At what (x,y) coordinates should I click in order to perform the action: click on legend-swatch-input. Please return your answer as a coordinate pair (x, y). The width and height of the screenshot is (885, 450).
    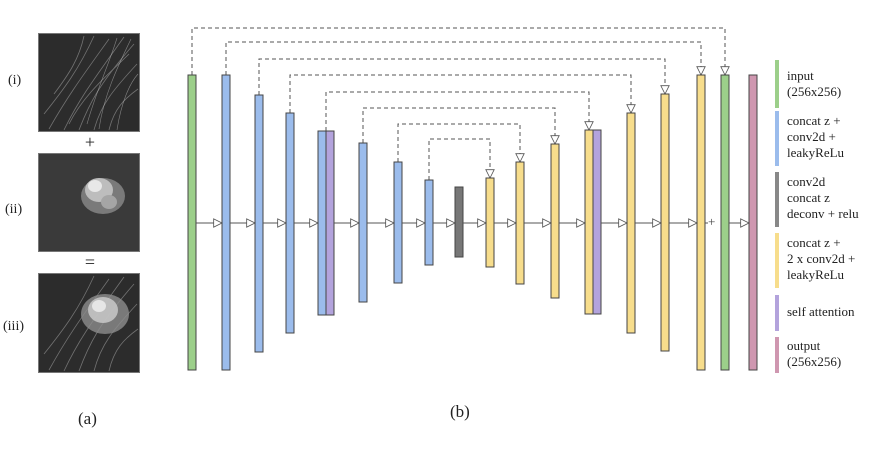
    Looking at the image, I should click on (777, 84).